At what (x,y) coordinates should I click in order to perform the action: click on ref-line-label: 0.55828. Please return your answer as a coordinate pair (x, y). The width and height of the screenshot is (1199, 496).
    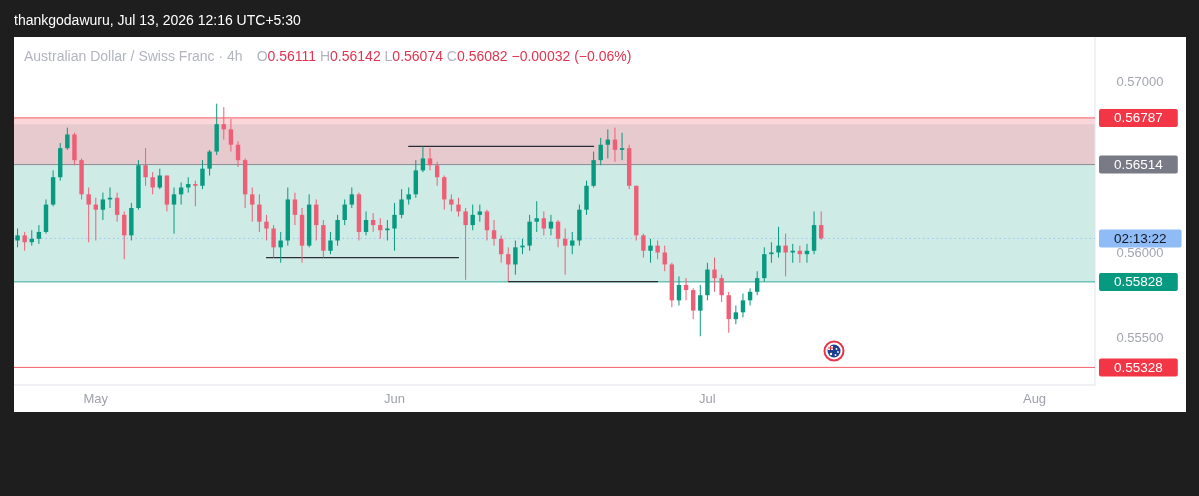
    Looking at the image, I should click on (1138, 282).